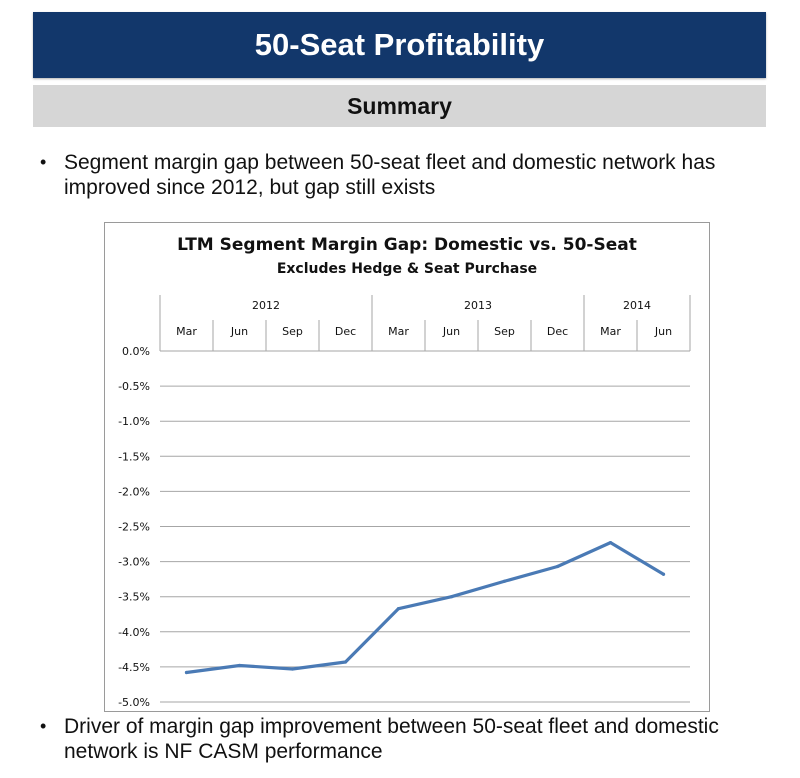 The image size is (800, 778). I want to click on y-tick-label: -2.0%, so click(134, 491).